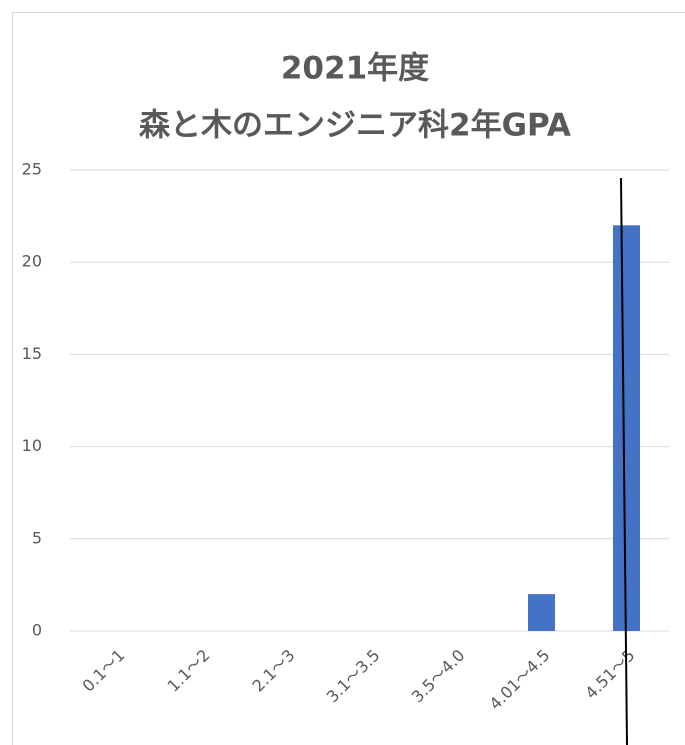 The image size is (685, 745). I want to click on chart-subtitle: 森と木のエンジニア科2年GPA, so click(355, 126).